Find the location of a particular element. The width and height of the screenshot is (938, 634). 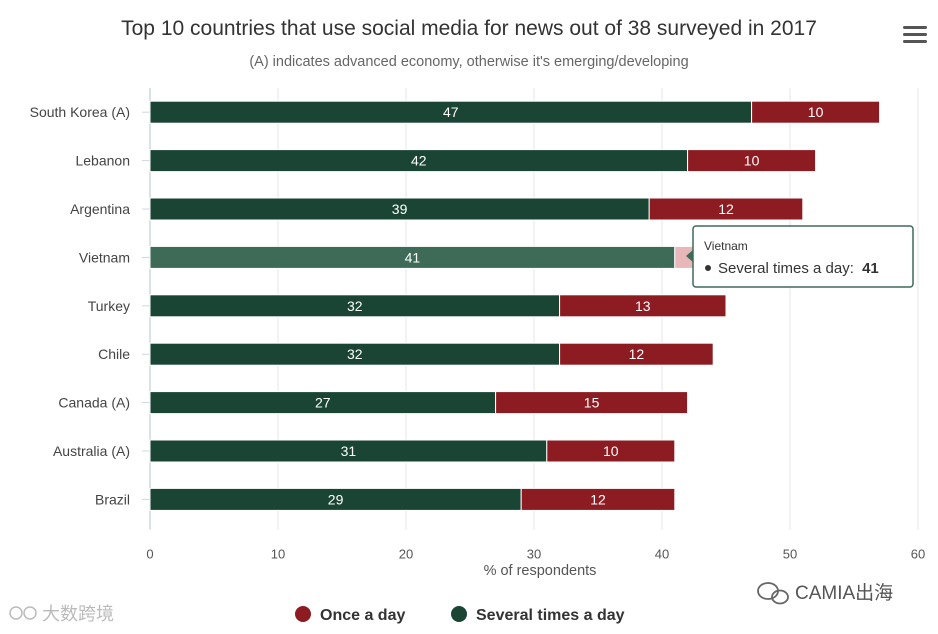

y-tick-label-south-korea-a: South Korea (A) is located at coordinates (80, 112).